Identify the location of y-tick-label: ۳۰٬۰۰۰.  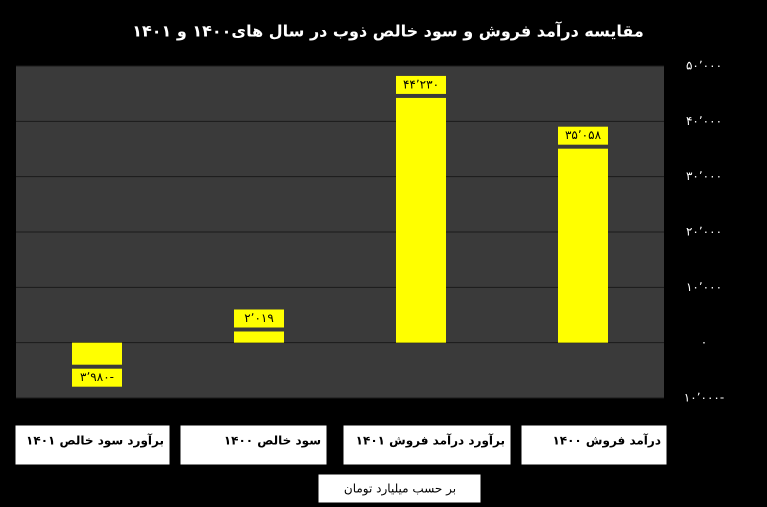
(704, 176).